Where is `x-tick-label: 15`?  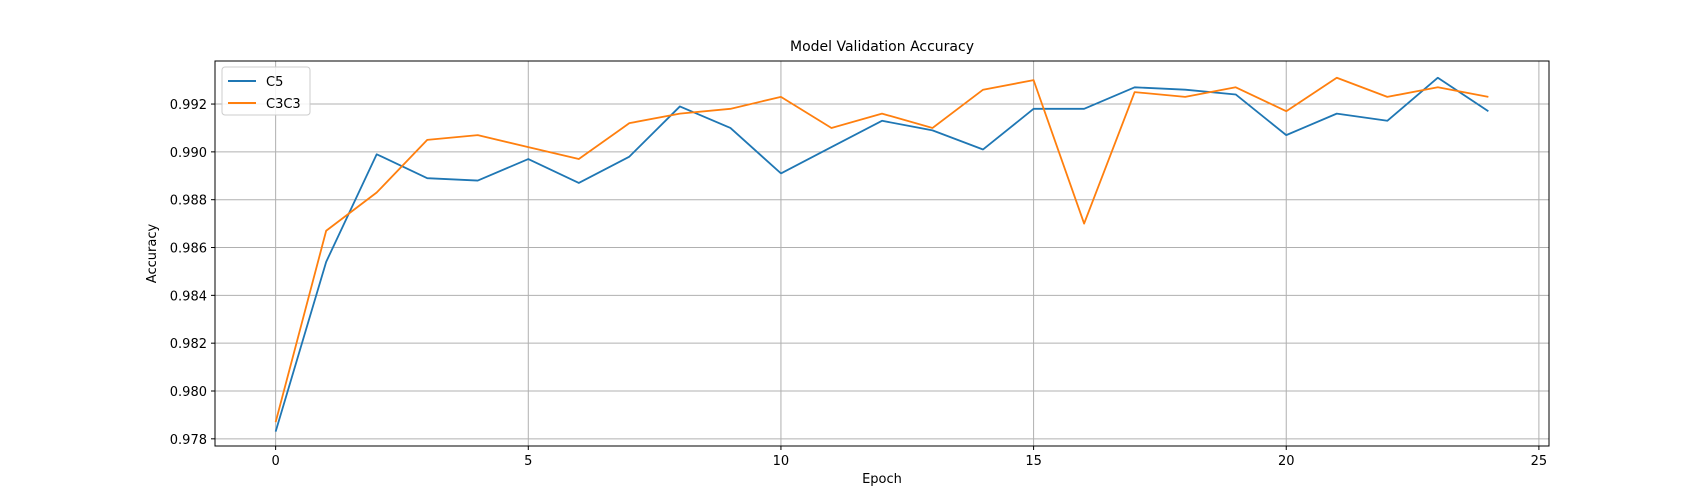 x-tick-label: 15 is located at coordinates (1033, 461).